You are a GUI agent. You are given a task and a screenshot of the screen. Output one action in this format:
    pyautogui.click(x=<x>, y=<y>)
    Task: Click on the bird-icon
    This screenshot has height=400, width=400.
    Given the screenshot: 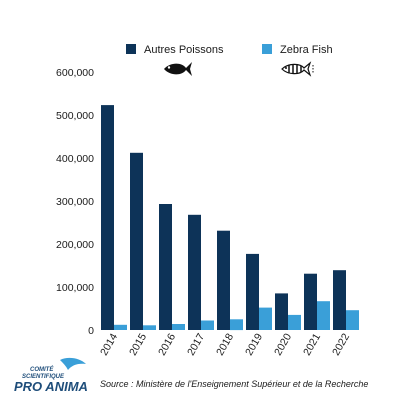 What is the action you would take?
    pyautogui.click(x=73, y=363)
    